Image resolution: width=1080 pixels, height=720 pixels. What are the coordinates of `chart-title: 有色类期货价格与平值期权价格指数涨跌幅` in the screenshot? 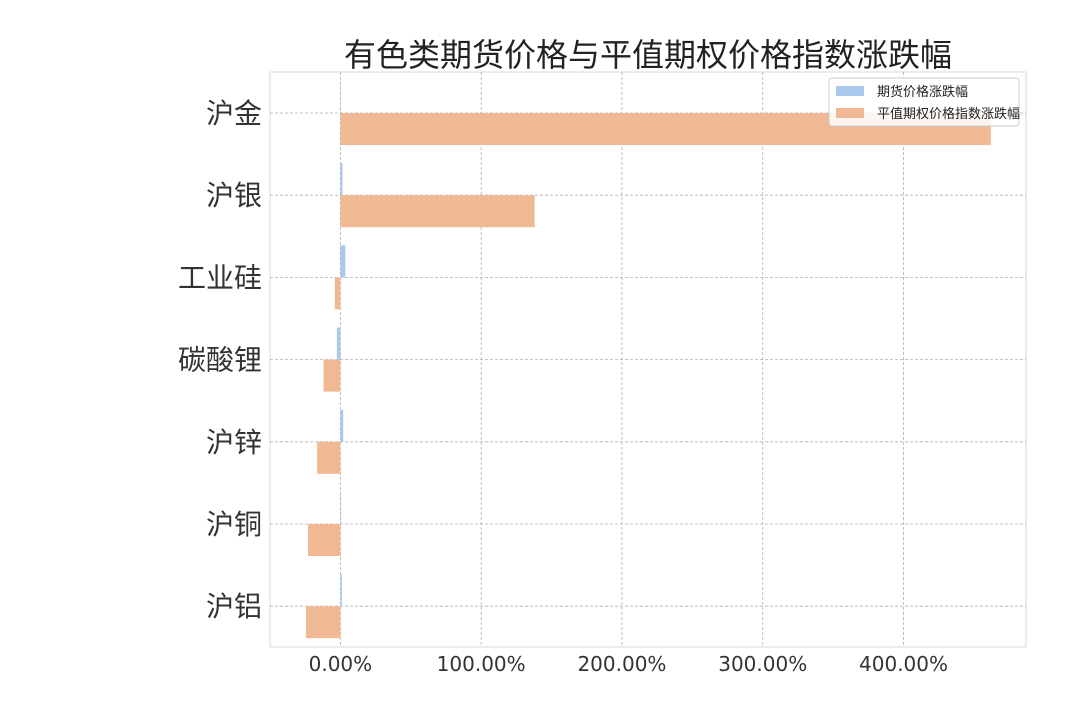 It's located at (648, 55).